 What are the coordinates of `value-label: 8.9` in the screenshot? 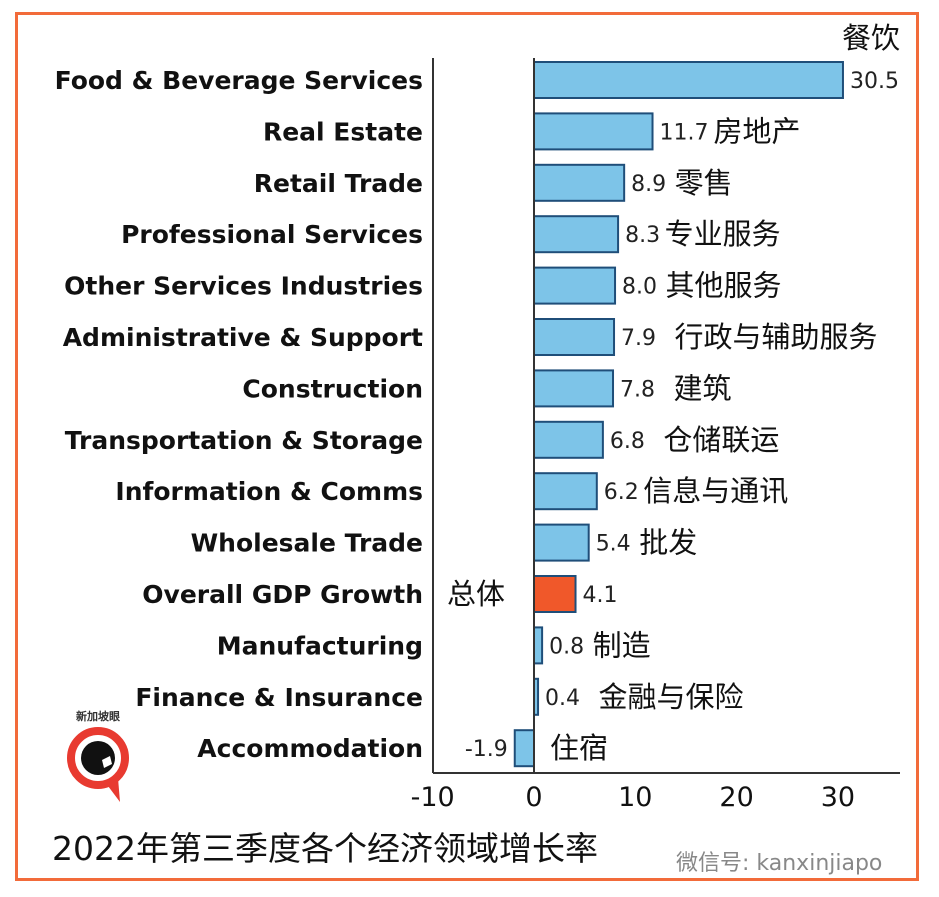 It's located at (648, 184).